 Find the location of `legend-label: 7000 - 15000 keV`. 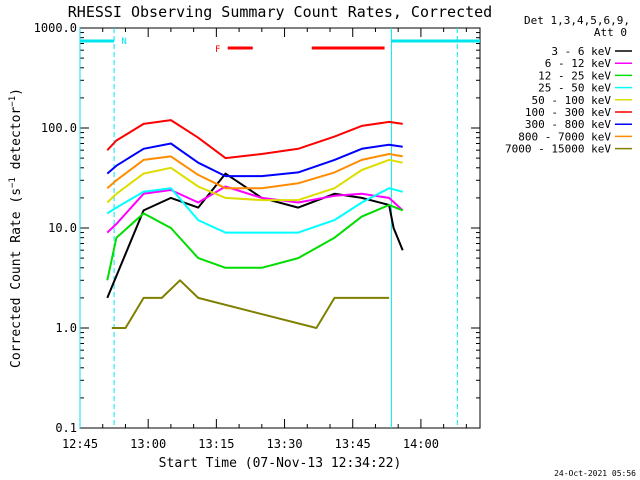

legend-label: 7000 - 15000 keV is located at coordinates (558, 149).